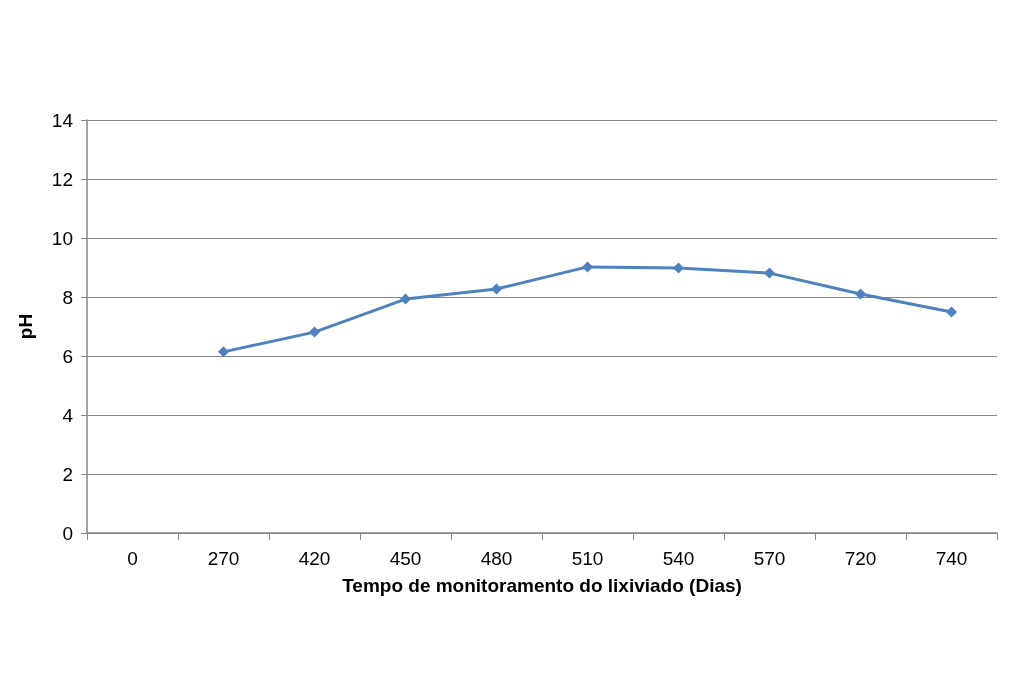 Image resolution: width=1015 pixels, height=675 pixels. What do you see at coordinates (67, 356) in the screenshot?
I see `y-tick-label: 6` at bounding box center [67, 356].